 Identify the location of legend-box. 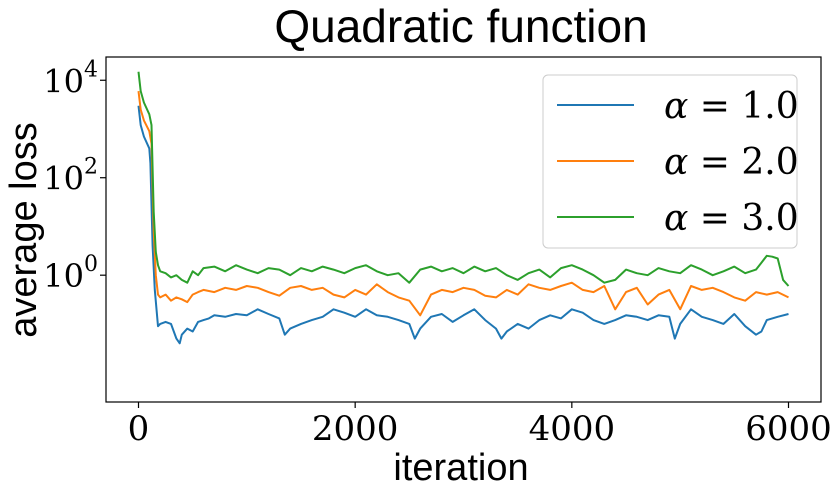
(670, 161).